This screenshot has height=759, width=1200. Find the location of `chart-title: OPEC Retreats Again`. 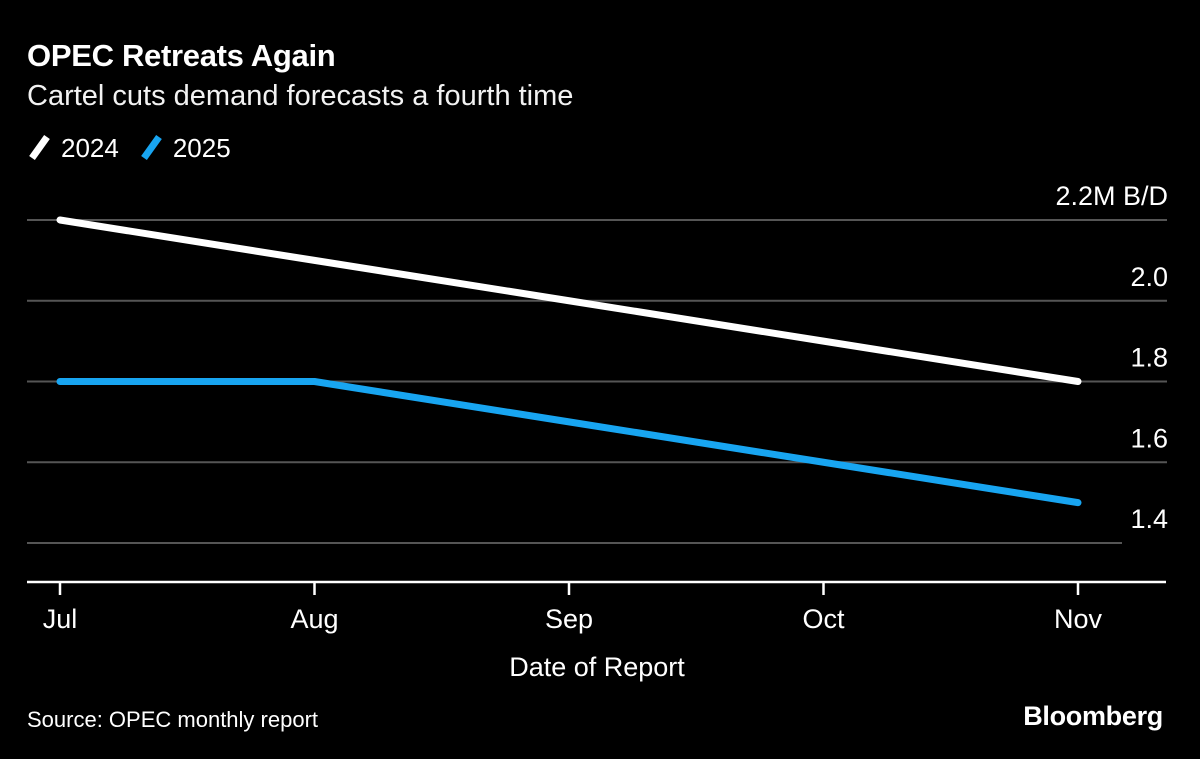

chart-title: OPEC Retreats Again is located at coordinates (181, 55).